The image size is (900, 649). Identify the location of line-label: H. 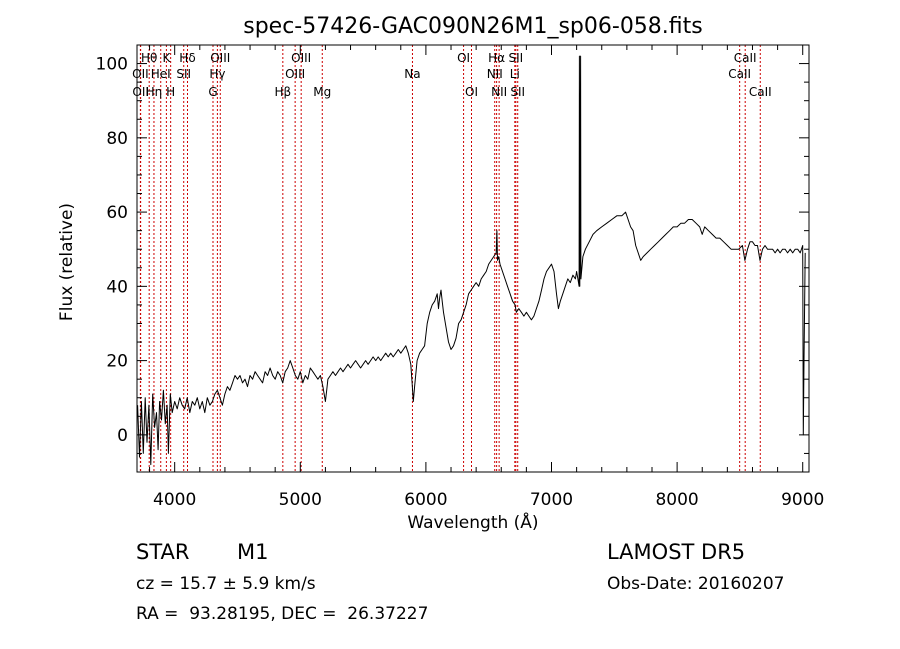
(170, 92).